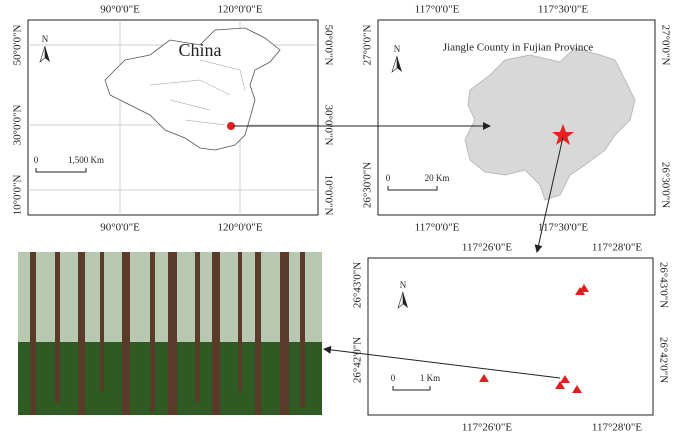  I want to click on scale-label: 20 Km, so click(437, 178).